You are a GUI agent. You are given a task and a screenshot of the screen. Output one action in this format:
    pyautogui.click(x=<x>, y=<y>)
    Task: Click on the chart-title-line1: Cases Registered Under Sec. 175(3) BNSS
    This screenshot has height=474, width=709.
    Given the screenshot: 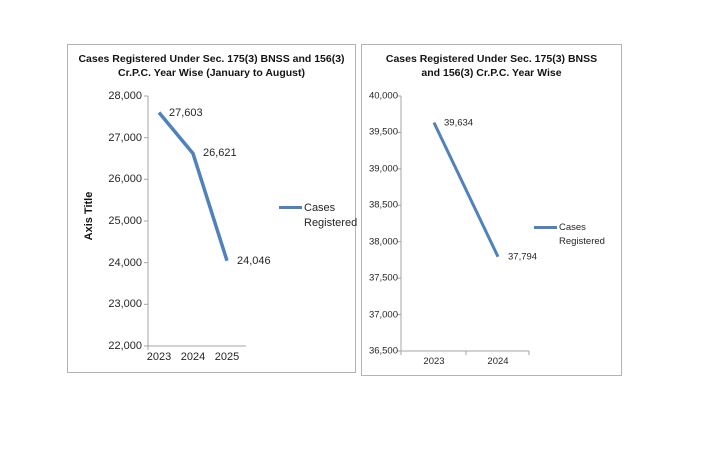 What is the action you would take?
    pyautogui.click(x=491, y=59)
    